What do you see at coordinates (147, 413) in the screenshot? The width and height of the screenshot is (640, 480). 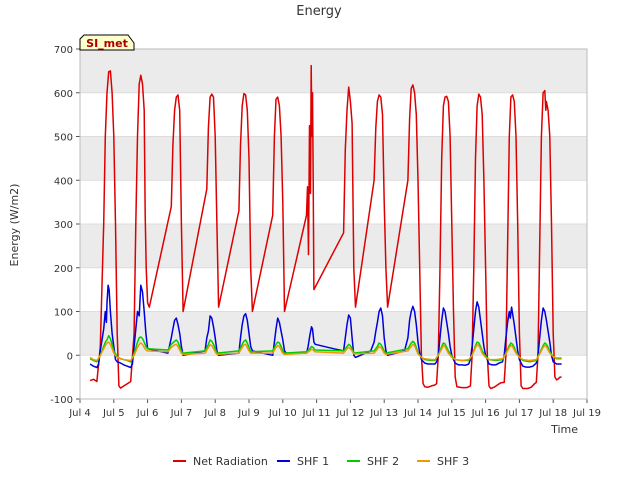 I see `x-tick-label: Jul 6` at bounding box center [147, 413].